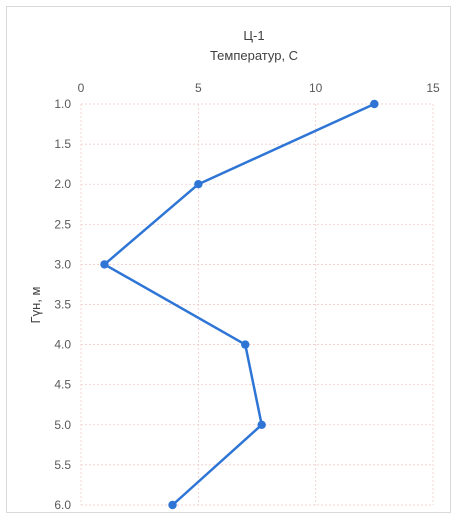 Image resolution: width=457 pixels, height=517 pixels. I want to click on y-tick-label: 4.0, so click(62, 345).